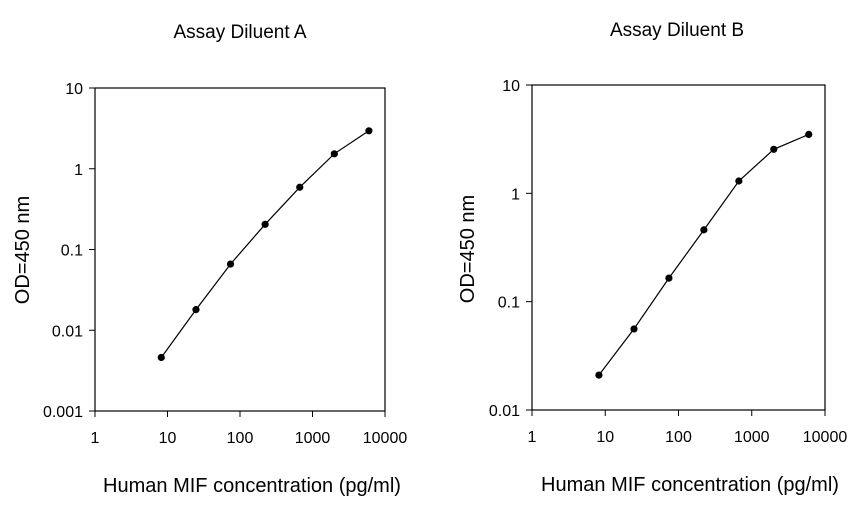 The image size is (863, 505). What do you see at coordinates (690, 485) in the screenshot?
I see `chart-b-x-axis-label: Human MIF concentration (pg/ml)` at bounding box center [690, 485].